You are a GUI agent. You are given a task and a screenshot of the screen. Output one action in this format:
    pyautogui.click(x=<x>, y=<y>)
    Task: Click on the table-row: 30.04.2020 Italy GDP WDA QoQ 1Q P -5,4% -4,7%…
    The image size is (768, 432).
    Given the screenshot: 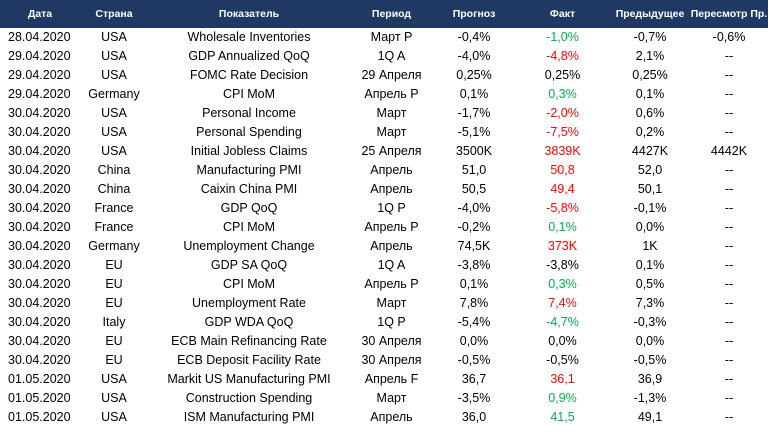 What is the action you would take?
    pyautogui.click(x=384, y=322)
    